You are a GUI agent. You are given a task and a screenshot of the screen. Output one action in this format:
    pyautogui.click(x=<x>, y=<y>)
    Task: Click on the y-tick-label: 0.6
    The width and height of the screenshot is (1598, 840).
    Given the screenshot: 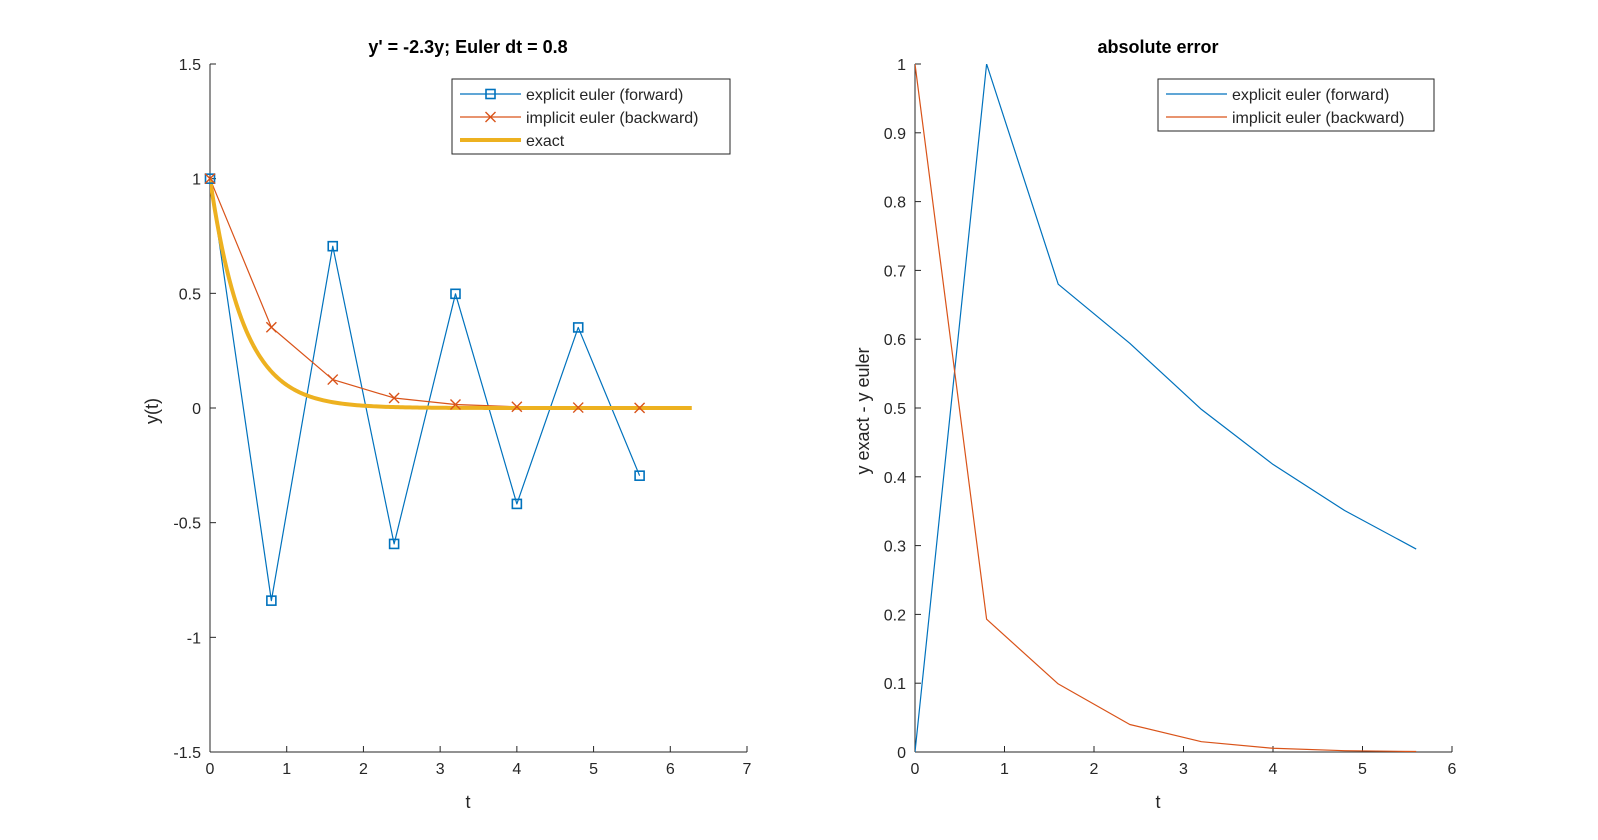 What is the action you would take?
    pyautogui.click(x=895, y=340)
    